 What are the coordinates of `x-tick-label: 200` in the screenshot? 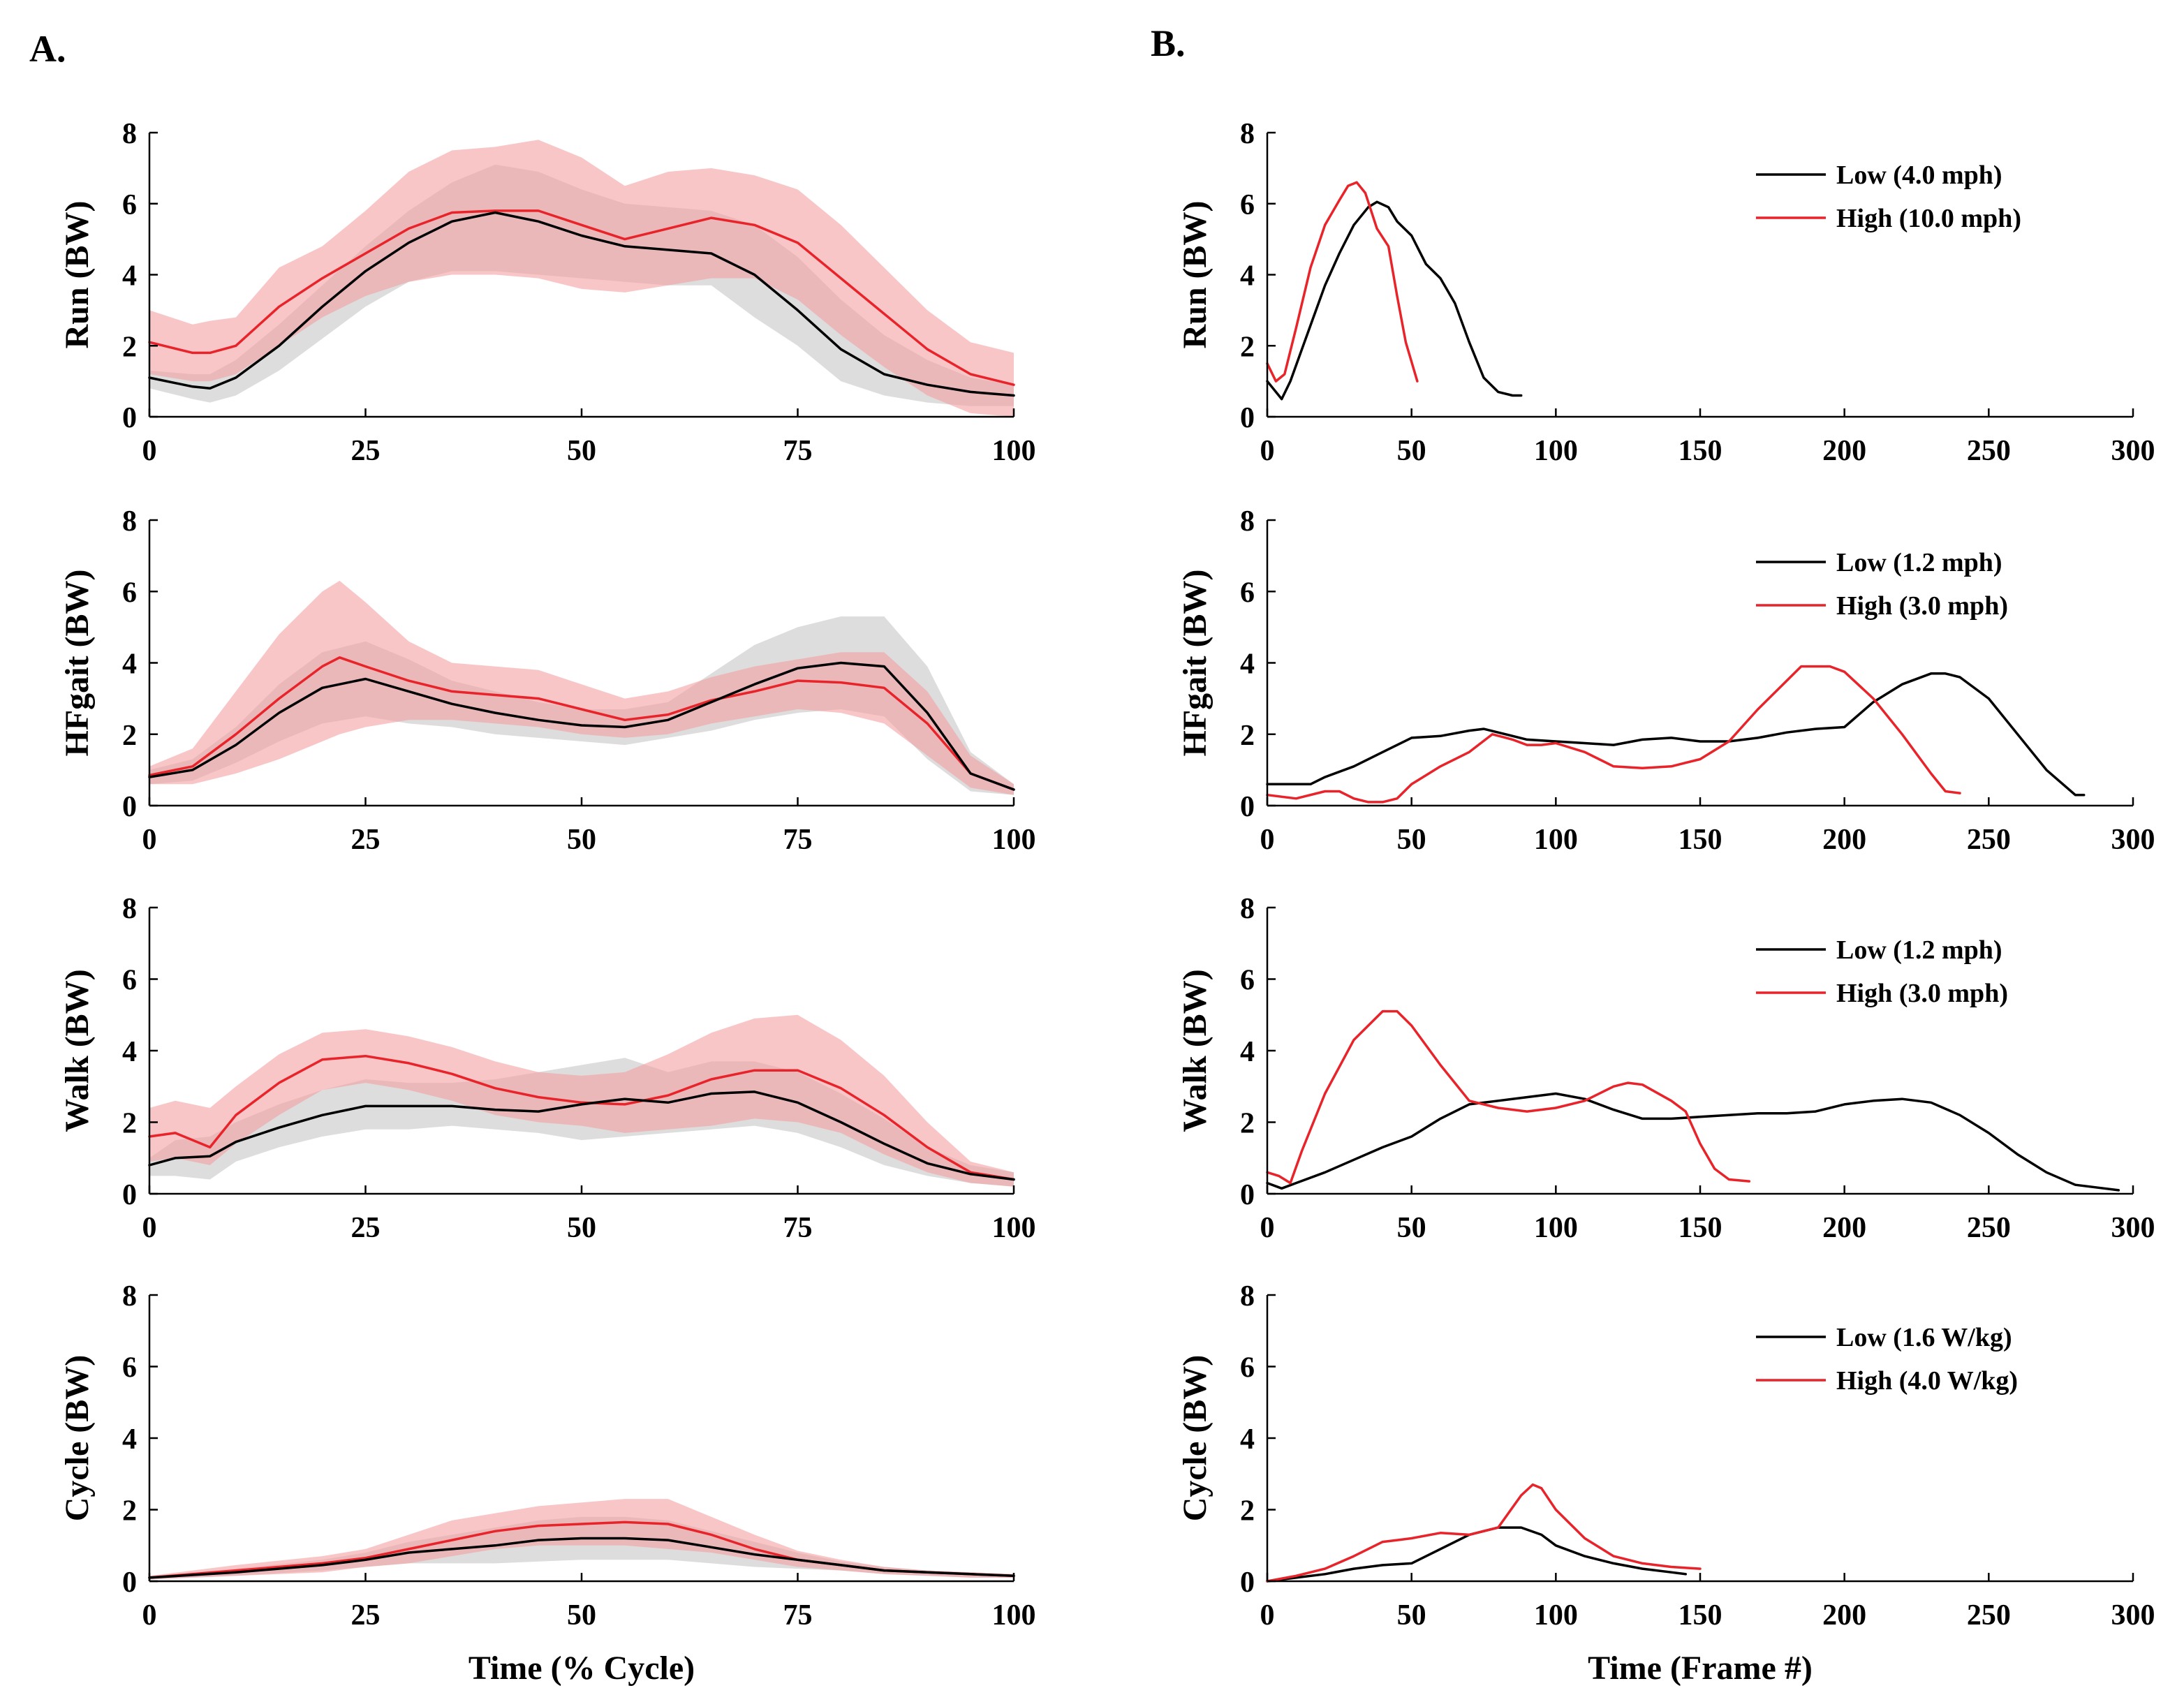 It's located at (1844, 1615).